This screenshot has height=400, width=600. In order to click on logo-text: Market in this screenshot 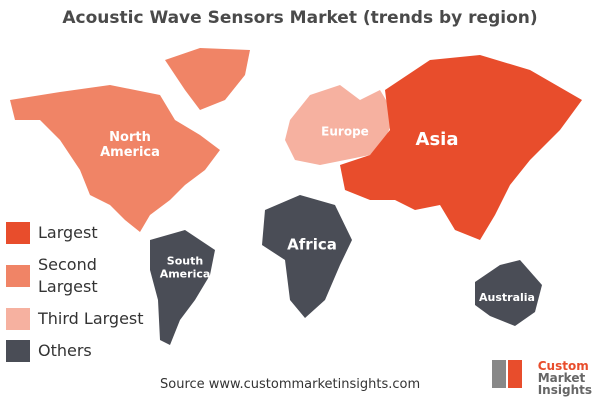, I will do `click(561, 378)`.